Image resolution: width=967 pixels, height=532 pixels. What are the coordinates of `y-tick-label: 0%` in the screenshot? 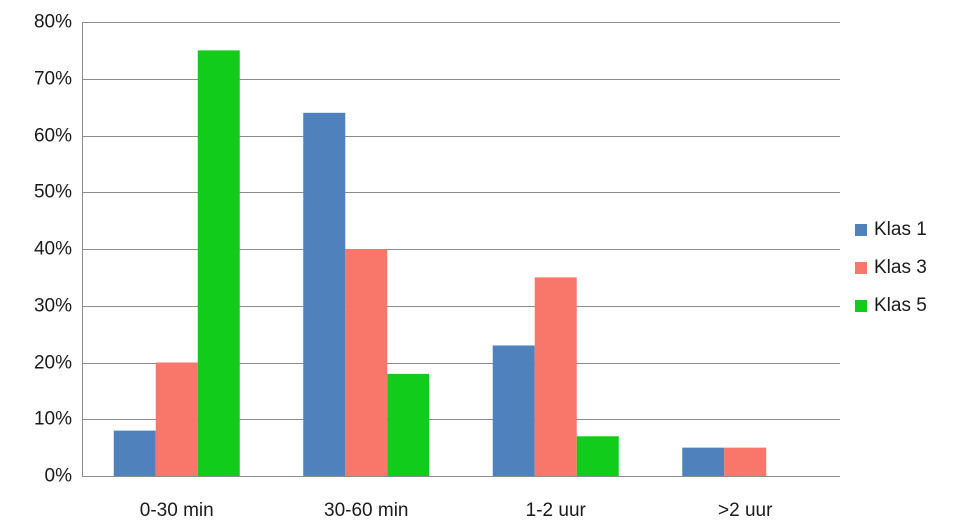 It's located at (59, 476).